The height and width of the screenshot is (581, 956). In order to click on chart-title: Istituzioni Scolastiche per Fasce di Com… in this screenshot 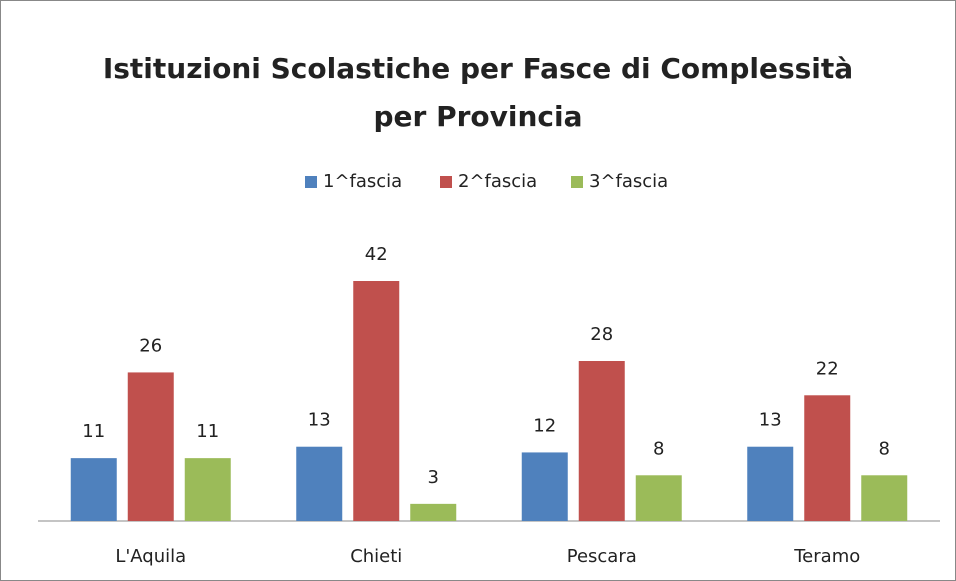, I will do `click(478, 68)`.